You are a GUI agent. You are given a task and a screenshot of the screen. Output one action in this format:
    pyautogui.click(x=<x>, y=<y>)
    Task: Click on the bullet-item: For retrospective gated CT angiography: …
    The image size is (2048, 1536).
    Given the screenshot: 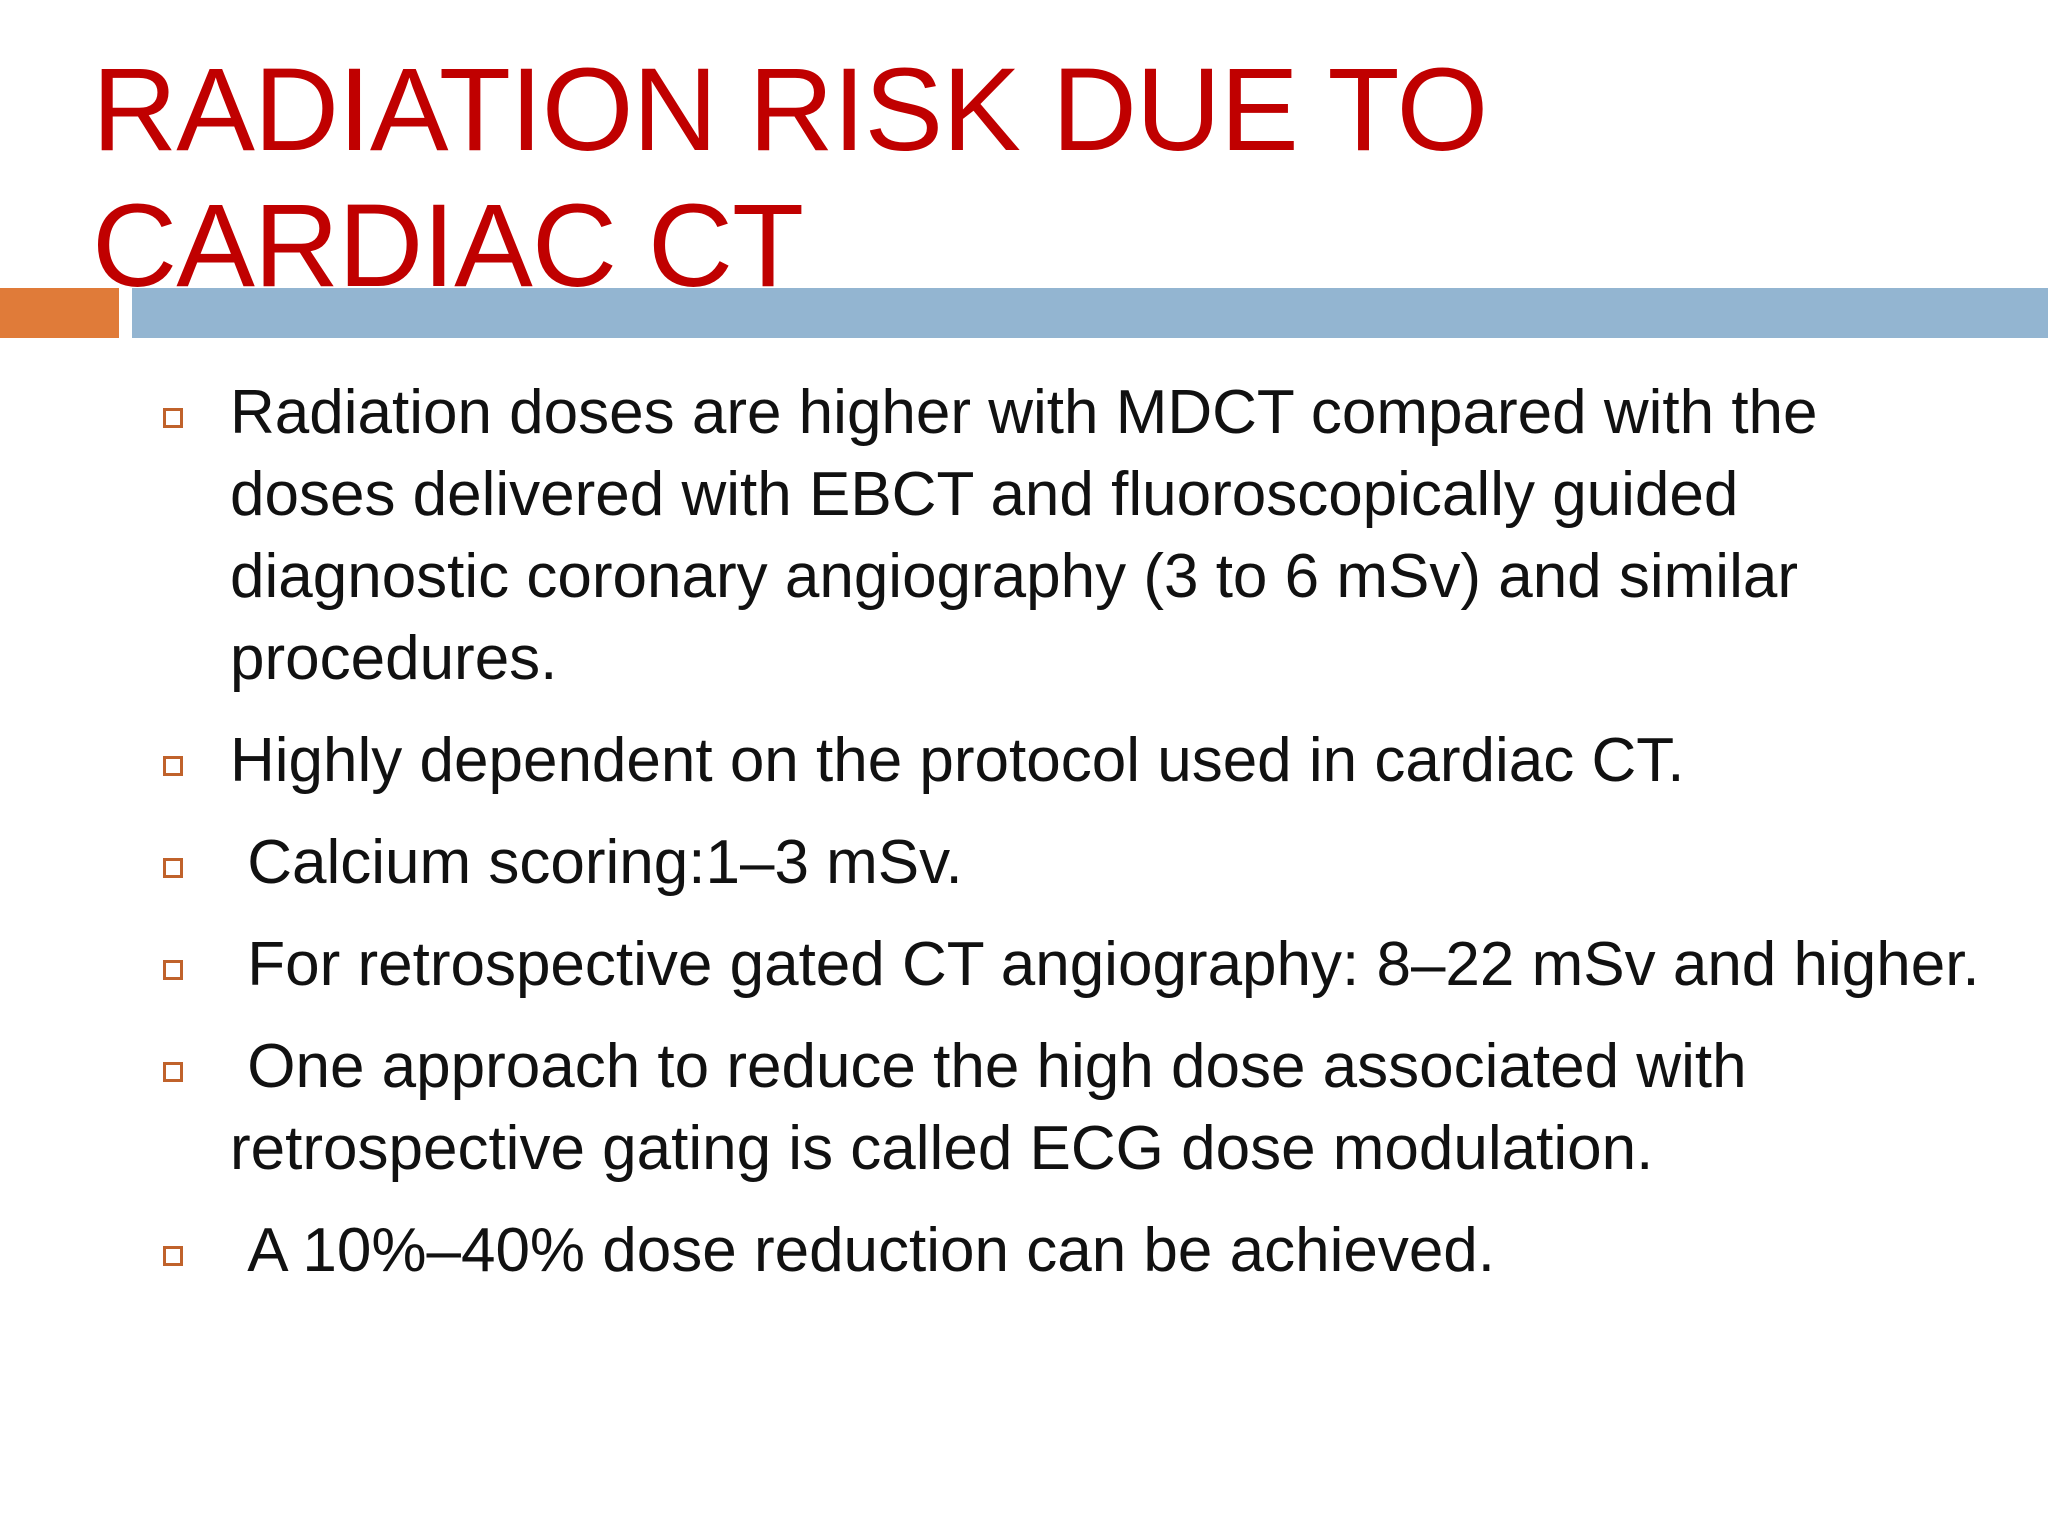 What is the action you would take?
    pyautogui.click(x=1024, y=965)
    